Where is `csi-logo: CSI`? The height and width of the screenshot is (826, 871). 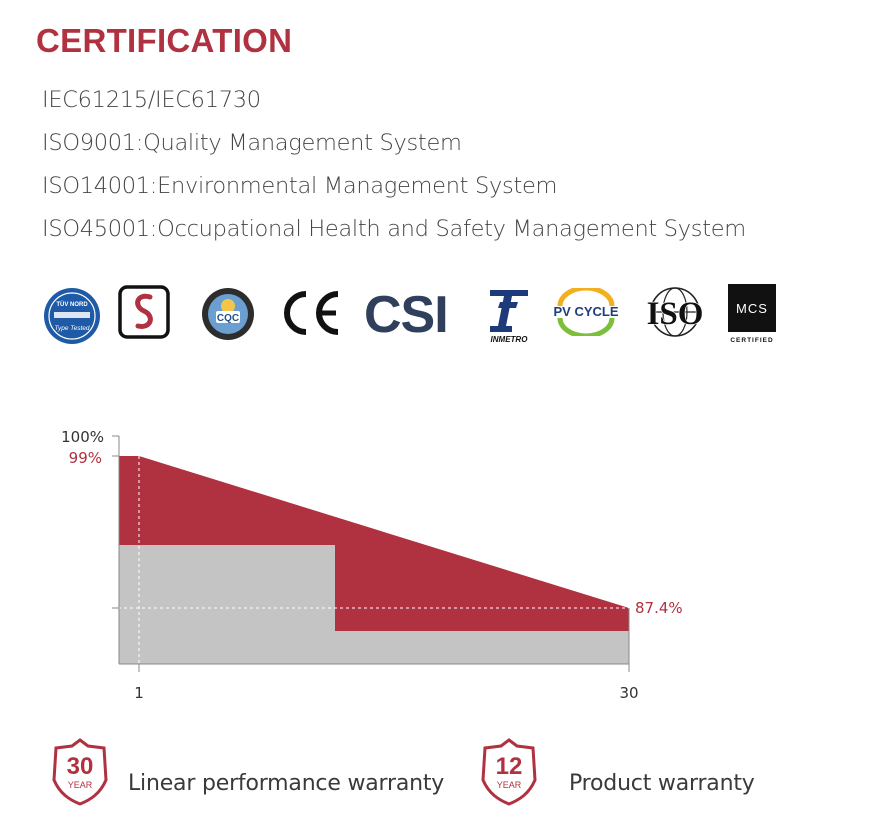
csi-logo: CSI is located at coordinates (406, 313).